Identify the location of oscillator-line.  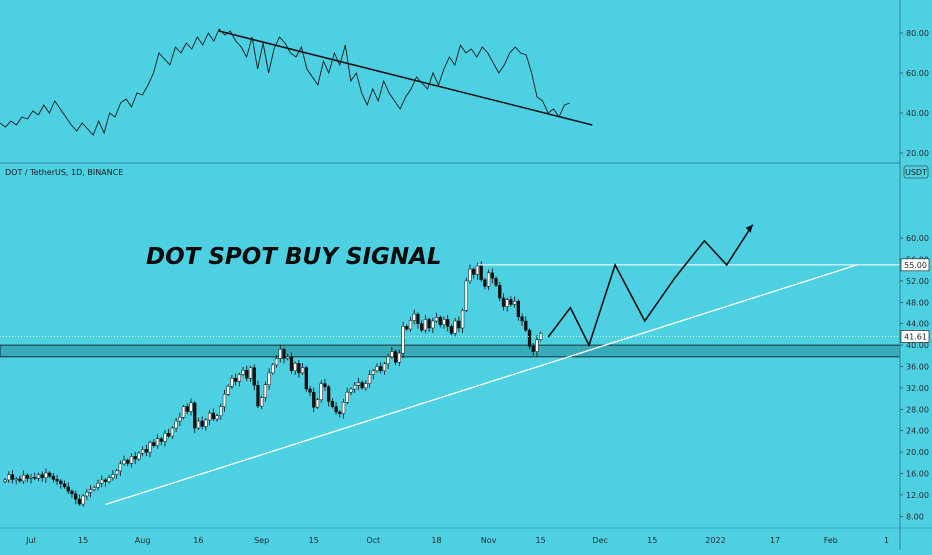
(285, 82).